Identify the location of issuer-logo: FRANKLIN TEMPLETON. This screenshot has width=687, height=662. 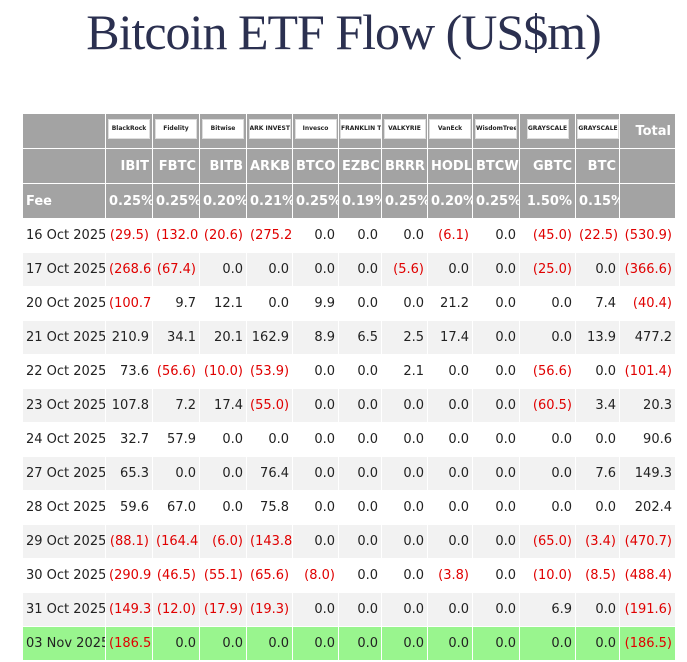
(360, 129).